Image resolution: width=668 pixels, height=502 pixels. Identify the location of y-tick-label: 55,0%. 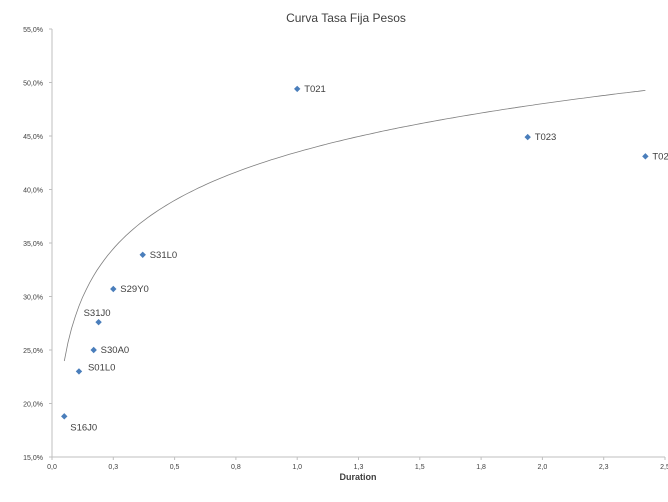
(33, 30).